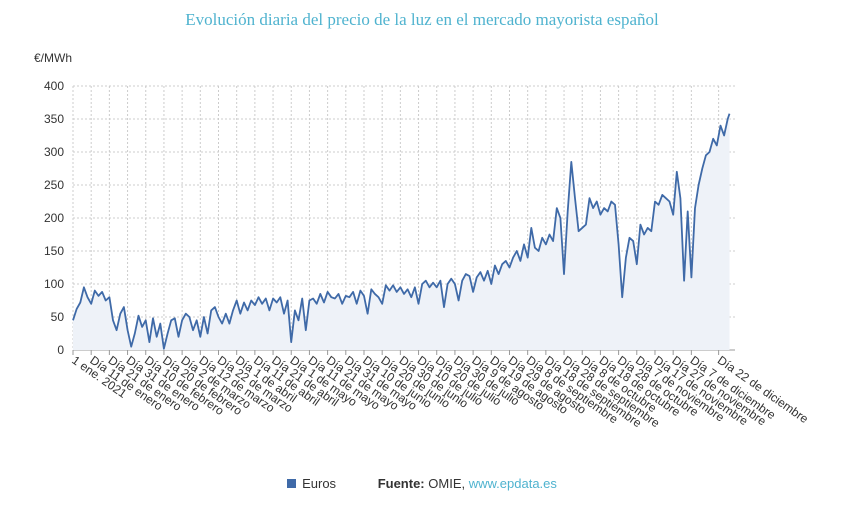  I want to click on y-tick-label: 350, so click(54, 119).